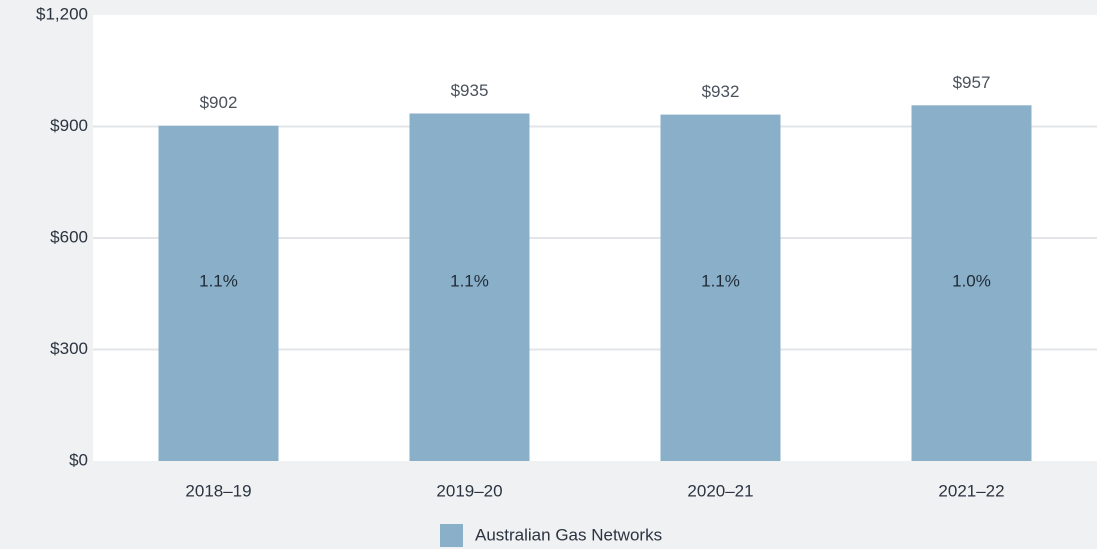  Describe the element at coordinates (971, 280) in the screenshot. I see `bar-annotation: 1.0%` at that location.